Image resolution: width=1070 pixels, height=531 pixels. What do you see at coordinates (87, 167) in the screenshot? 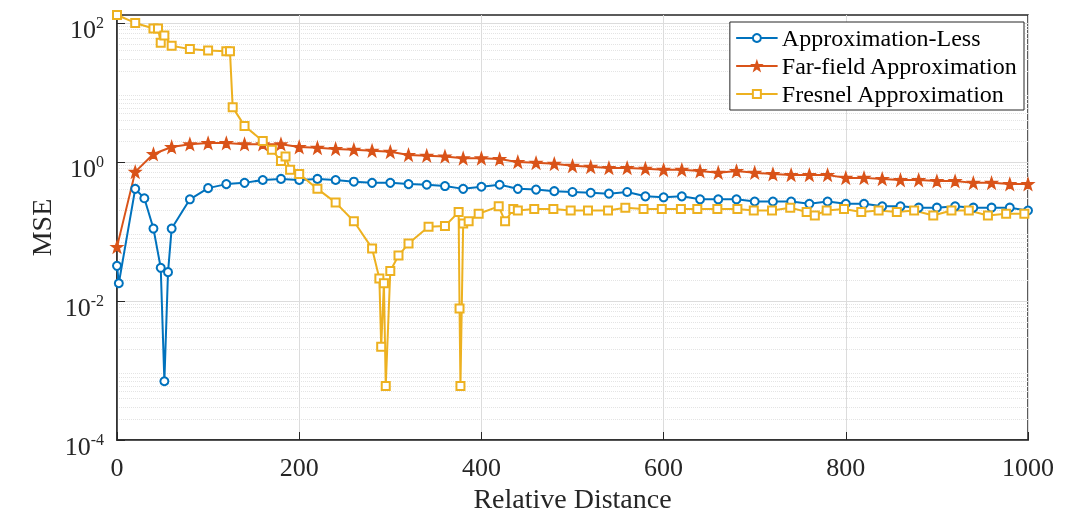
I see `y-tick-label: 10$^{0}$` at bounding box center [87, 167].